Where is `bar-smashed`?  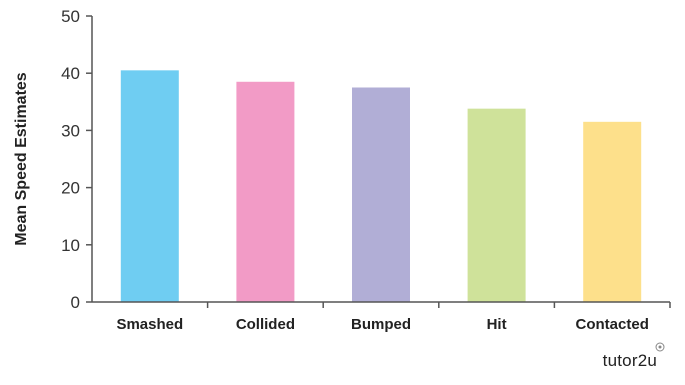
bar-smashed is located at coordinates (149, 186).